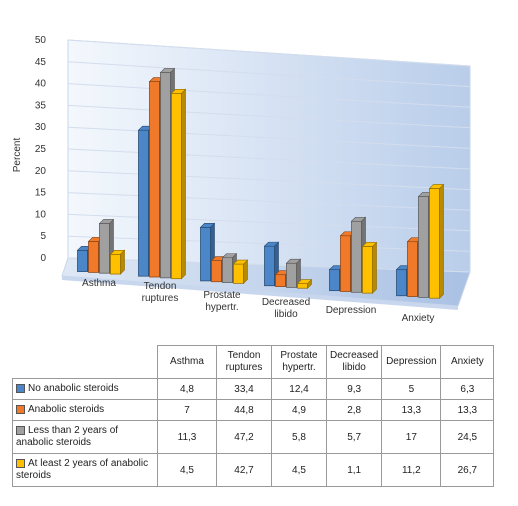  What do you see at coordinates (99, 283) in the screenshot?
I see `x-tick-label: Asthma` at bounding box center [99, 283].